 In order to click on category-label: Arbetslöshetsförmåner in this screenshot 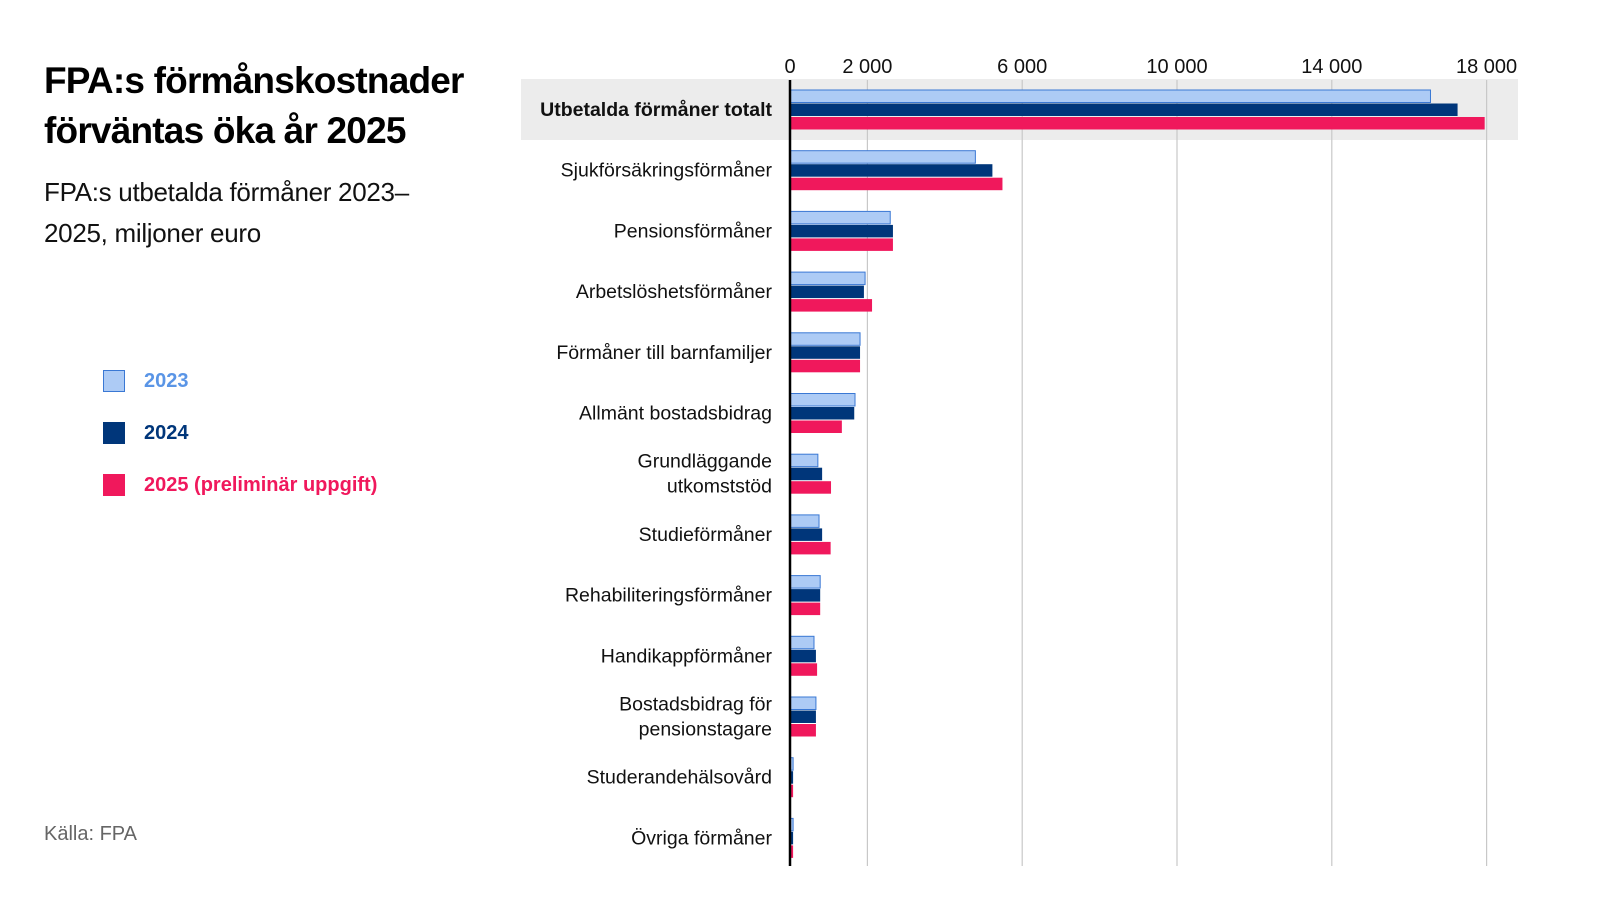, I will do `click(674, 292)`.